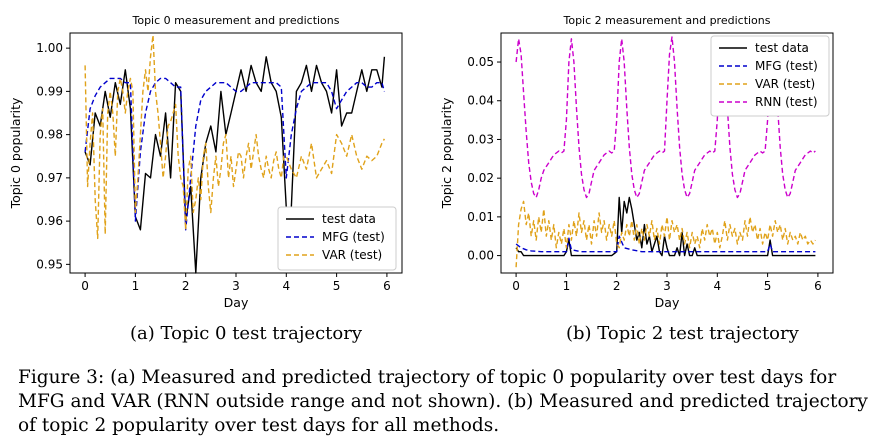 The height and width of the screenshot is (448, 886). I want to click on chart0-y-tick-label: 0.98, so click(49, 135).